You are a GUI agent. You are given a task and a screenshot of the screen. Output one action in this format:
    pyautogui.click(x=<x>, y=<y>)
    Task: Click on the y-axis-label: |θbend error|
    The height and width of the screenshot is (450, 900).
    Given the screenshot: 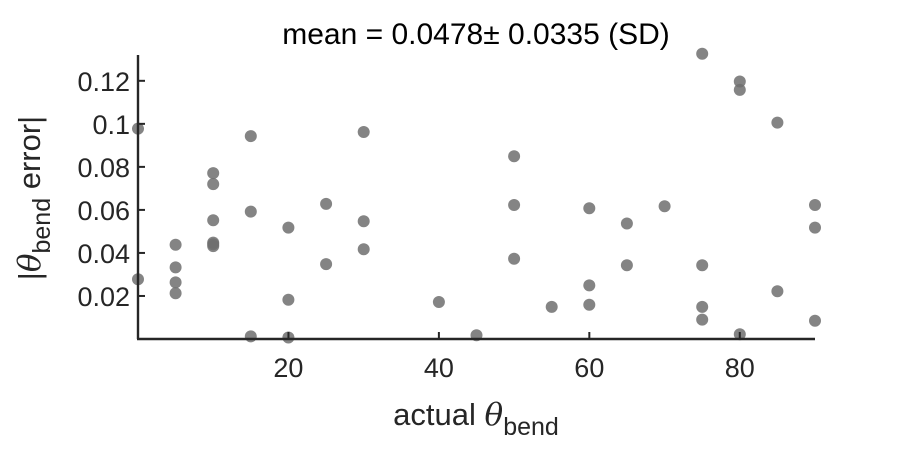 What is the action you would take?
    pyautogui.click(x=34, y=198)
    